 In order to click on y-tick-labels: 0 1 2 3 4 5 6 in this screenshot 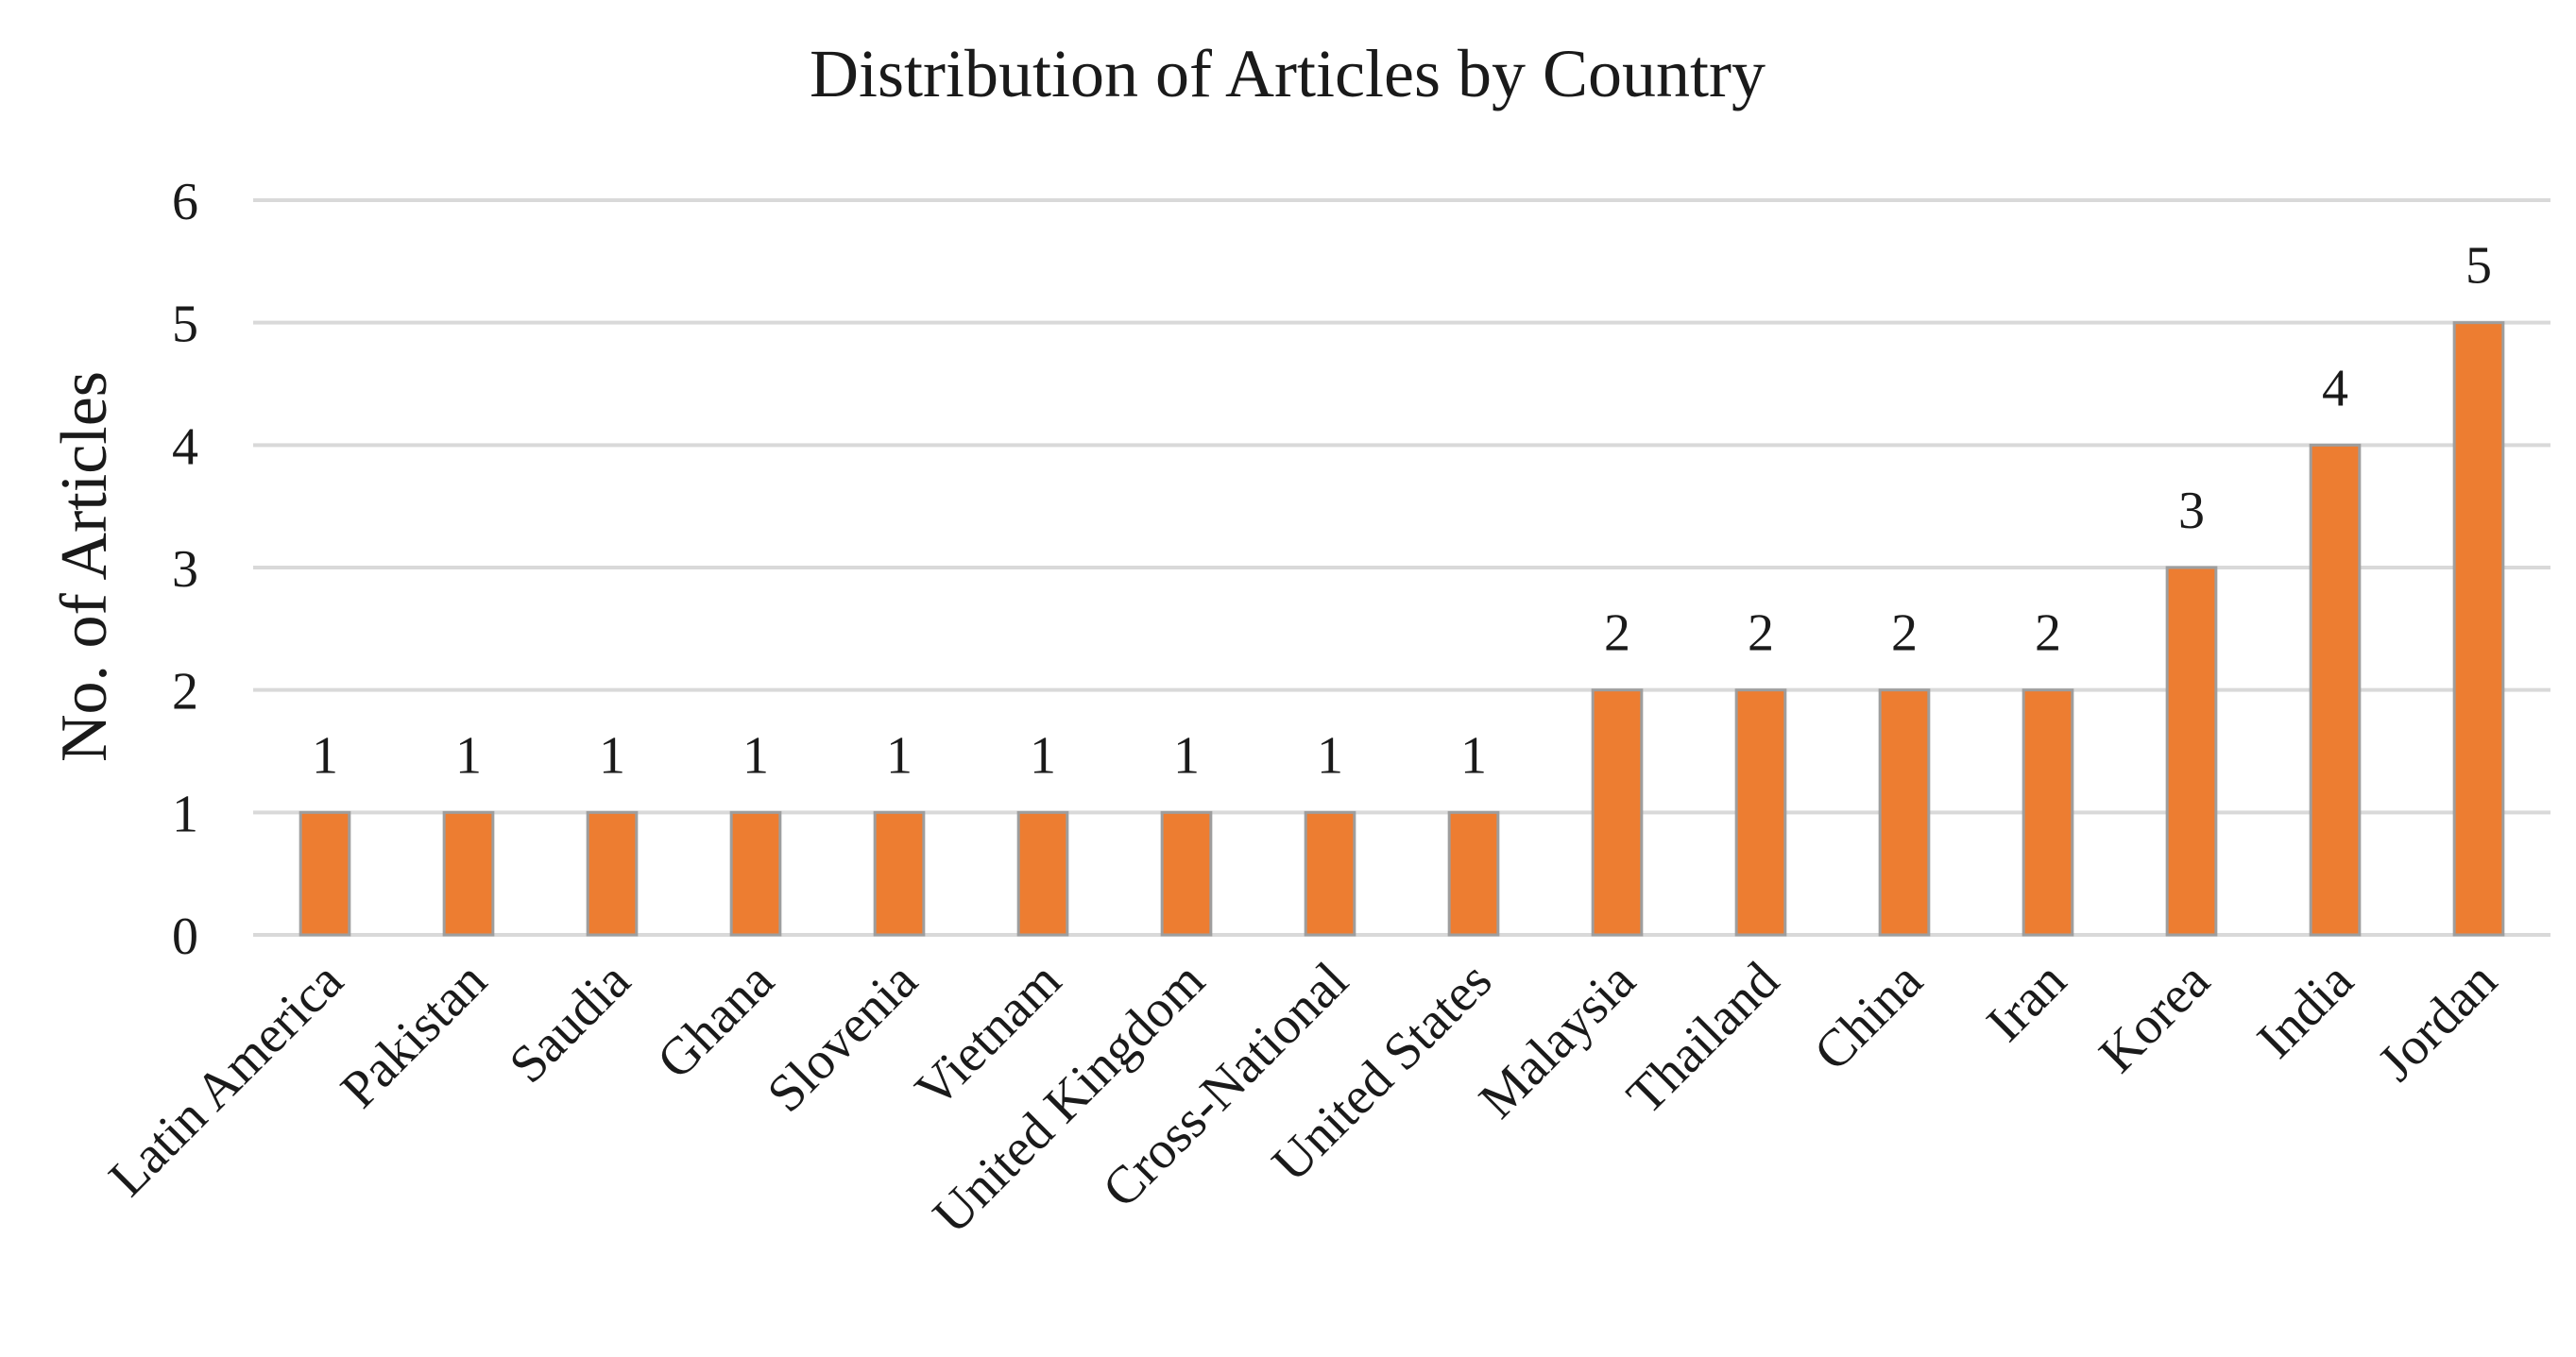, I will do `click(185, 569)`.